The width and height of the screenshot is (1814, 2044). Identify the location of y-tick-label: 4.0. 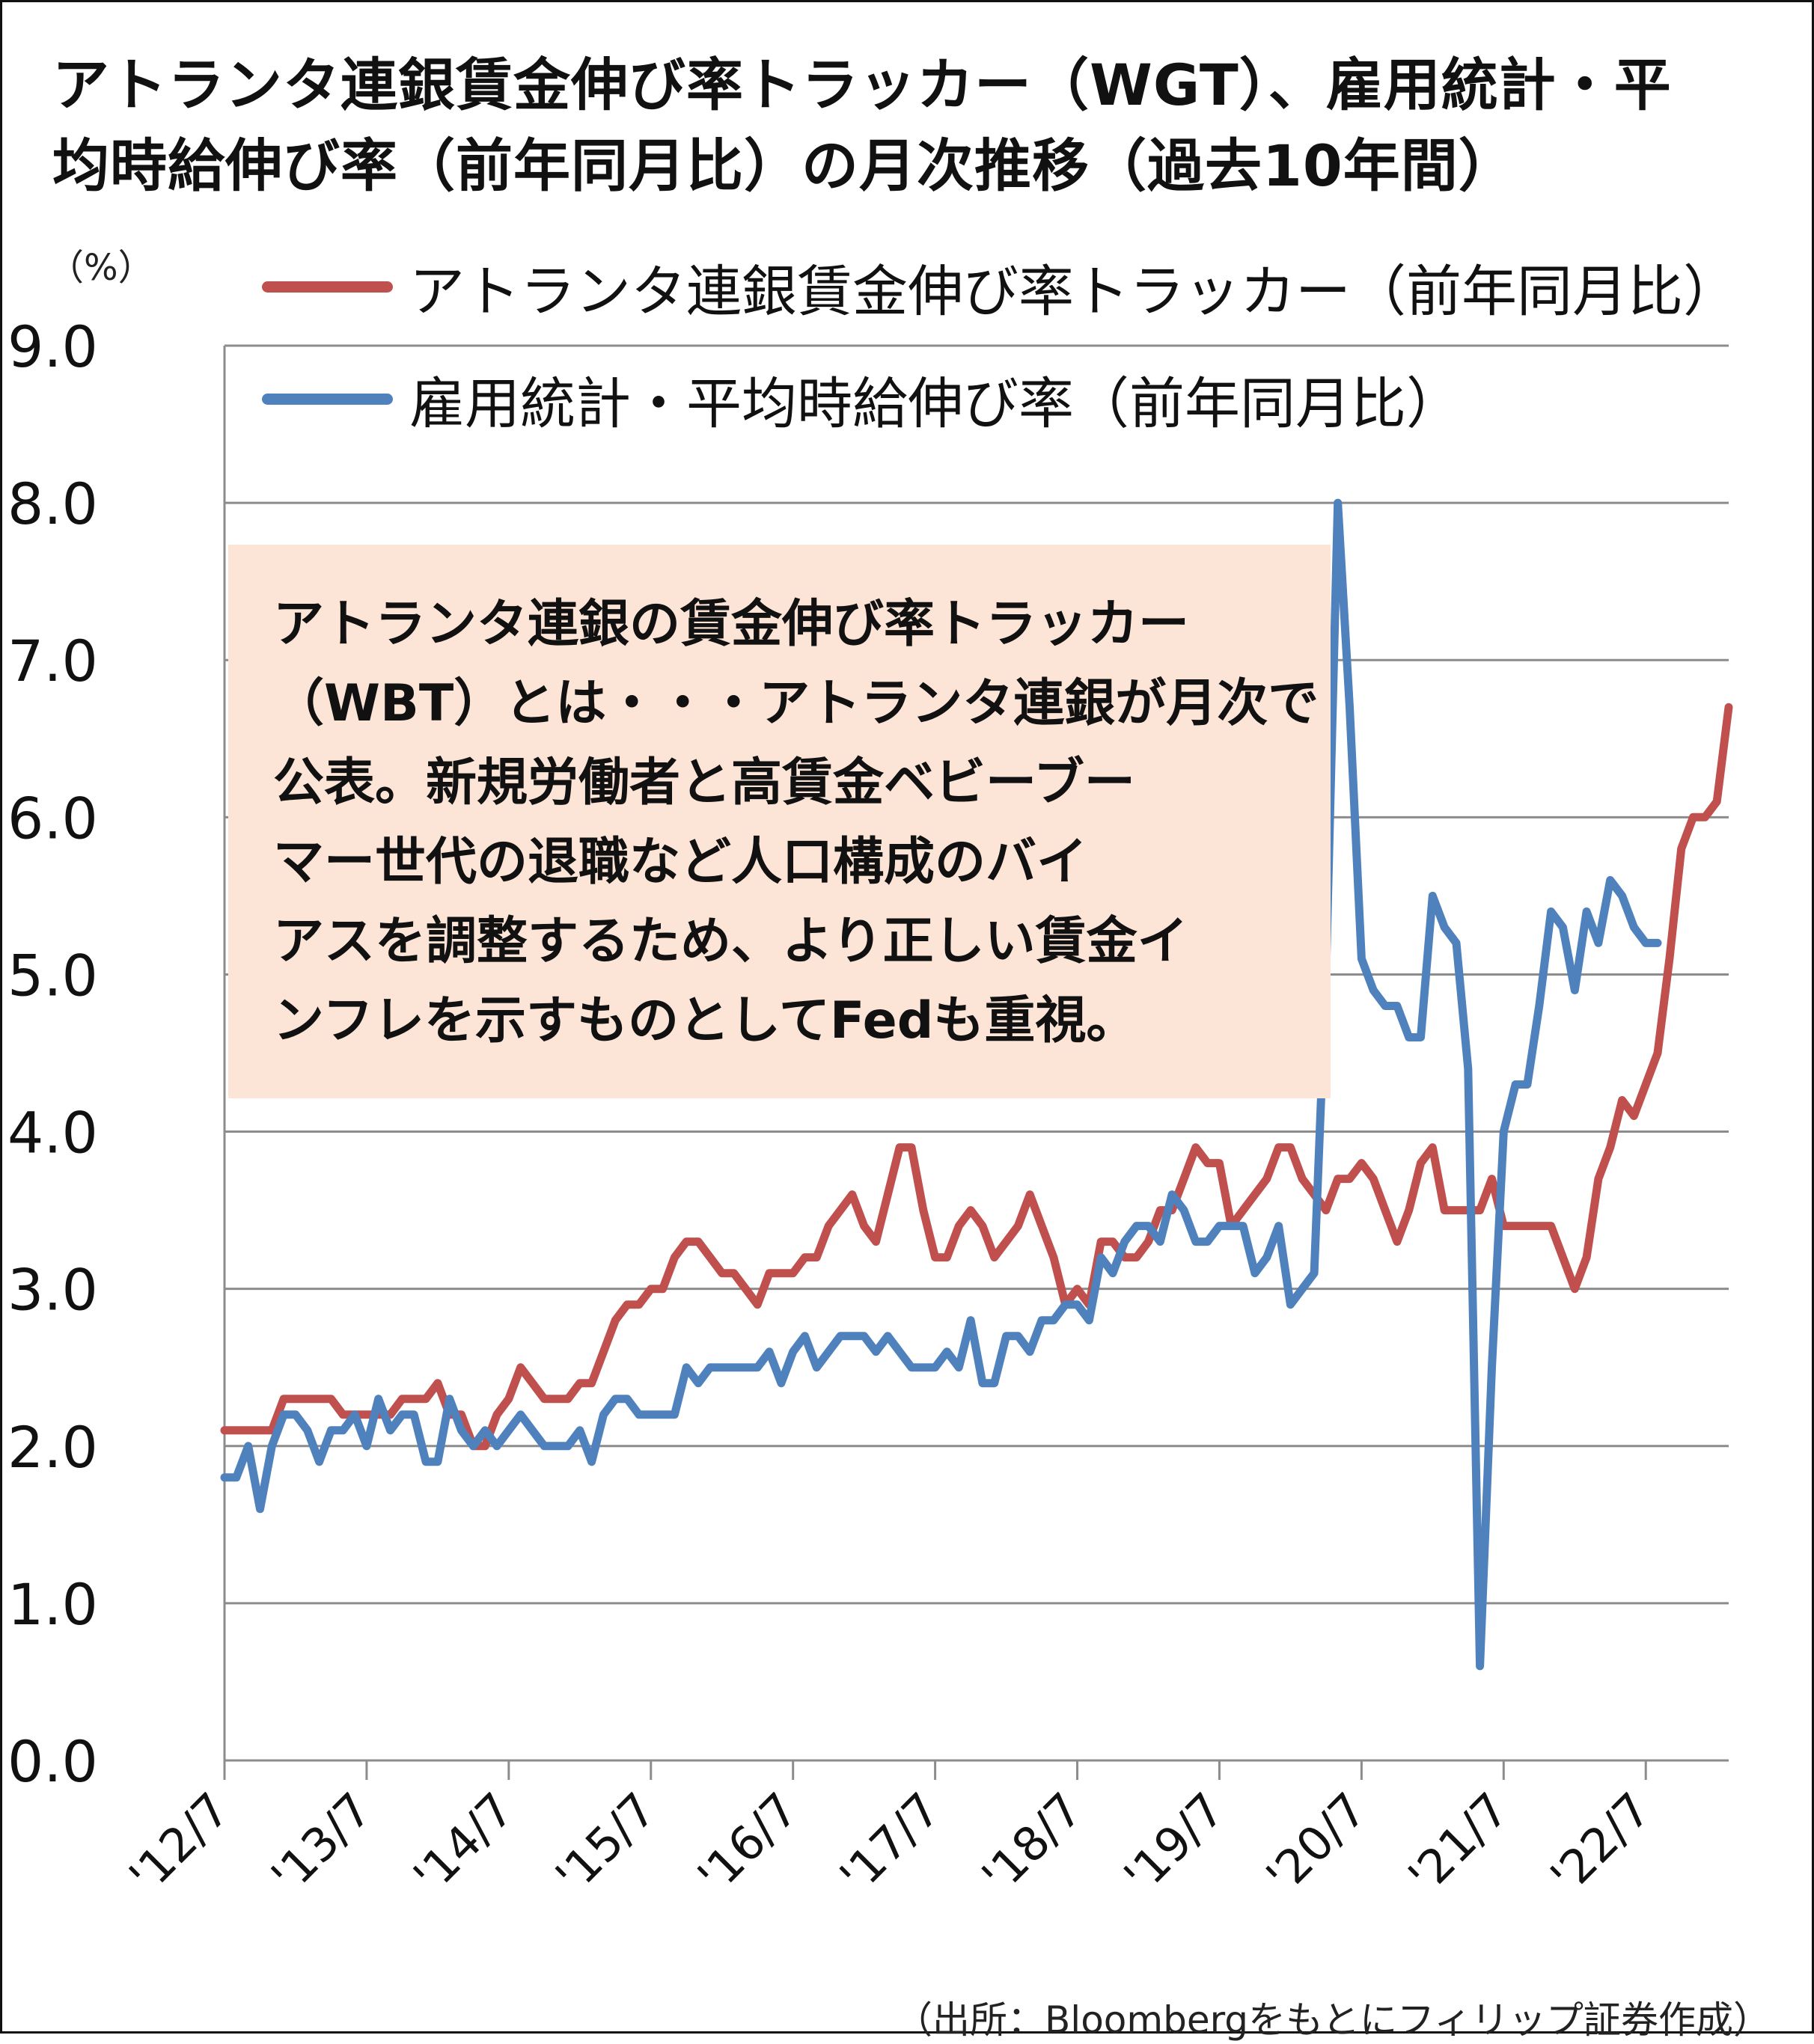
(52, 1133).